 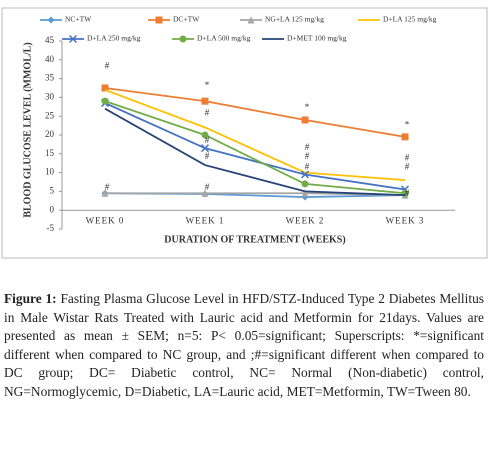 What do you see at coordinates (405, 220) in the screenshot?
I see `x-tick-label: WEEK 3` at bounding box center [405, 220].